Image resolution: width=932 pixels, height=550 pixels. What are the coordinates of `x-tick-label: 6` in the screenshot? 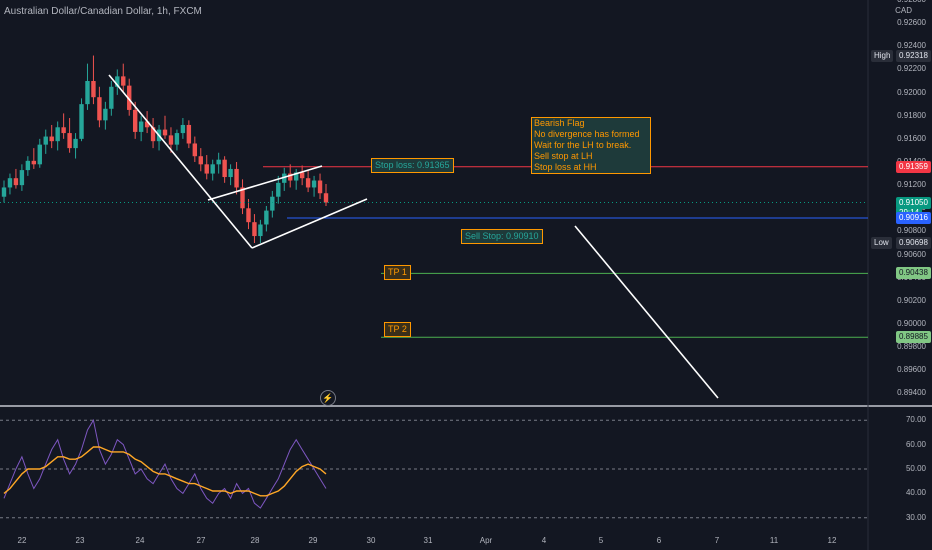 It's located at (659, 540).